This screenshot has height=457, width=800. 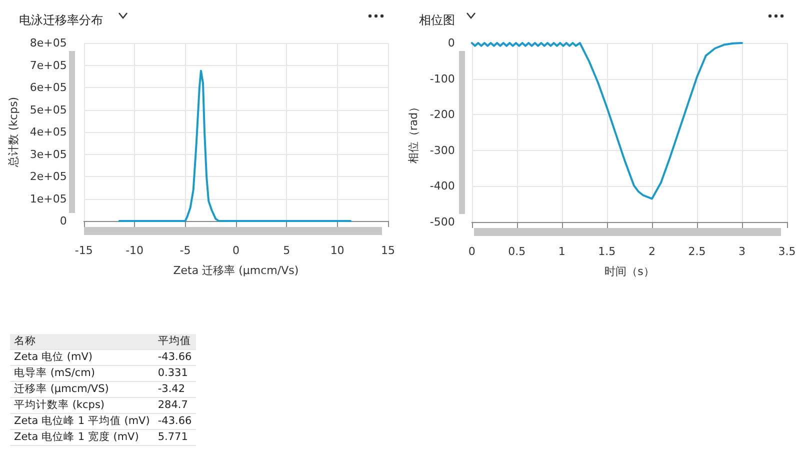 What do you see at coordinates (175, 342) in the screenshot?
I see `text: 平均值` at bounding box center [175, 342].